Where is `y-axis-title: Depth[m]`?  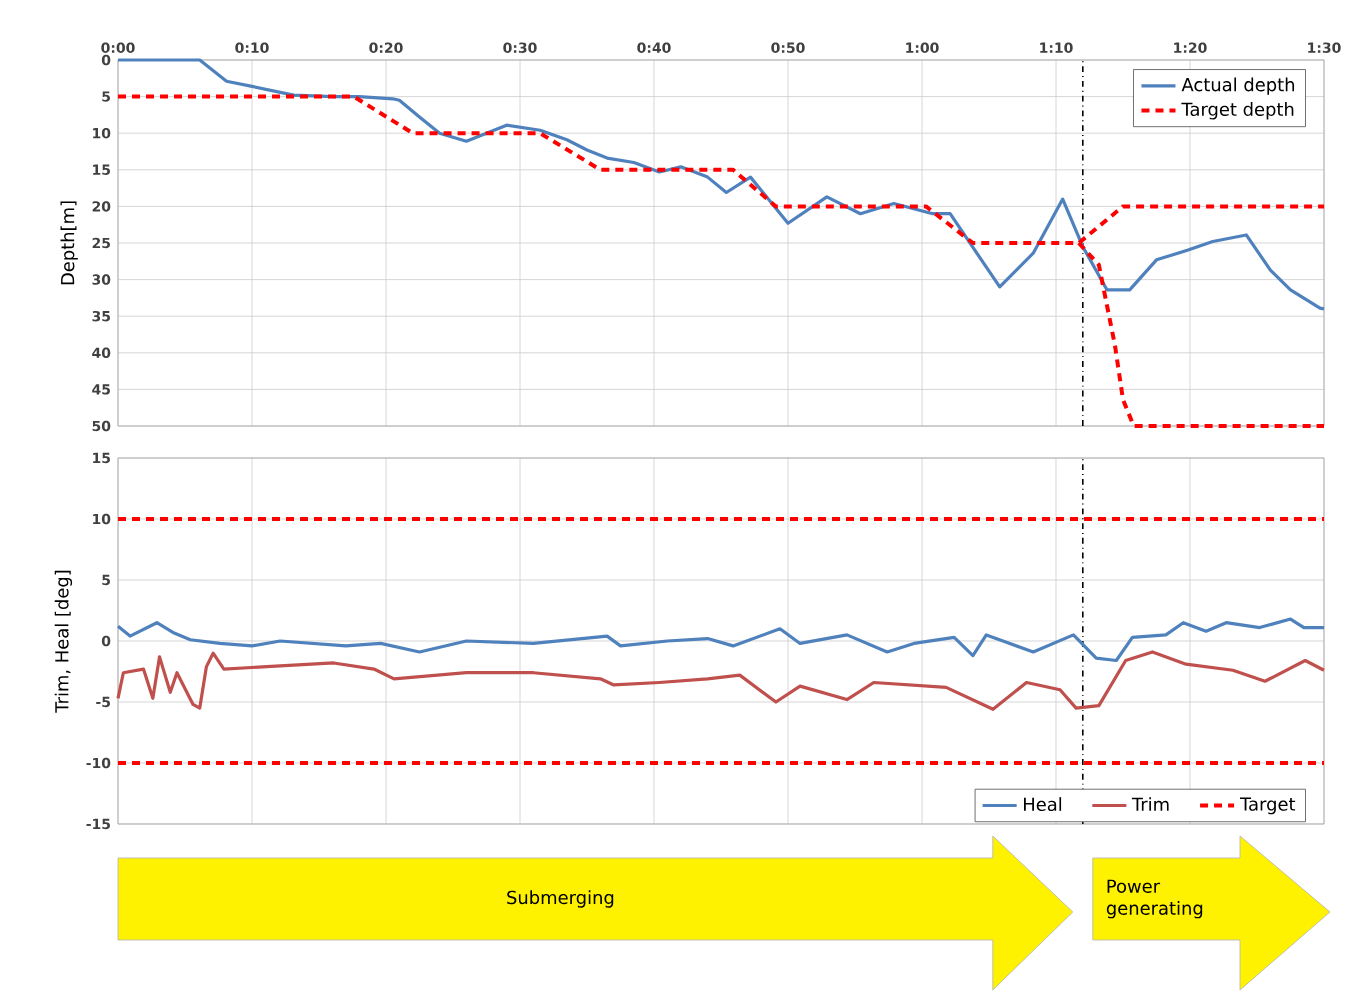
y-axis-title: Depth[m] is located at coordinates (69, 243).